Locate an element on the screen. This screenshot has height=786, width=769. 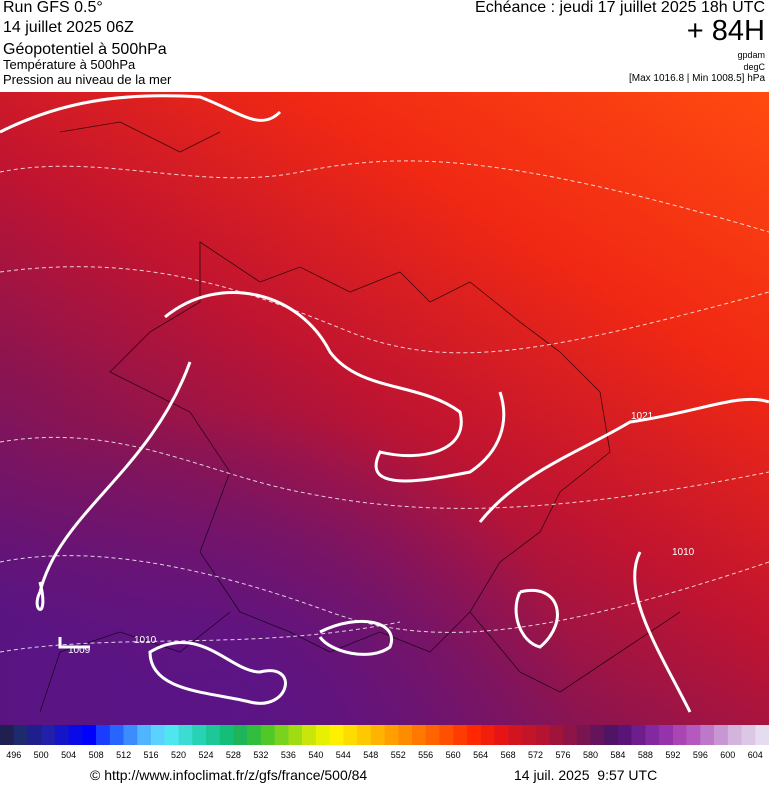
timestamp: 14 juil. 2025 9:57 UTC is located at coordinates (586, 775).